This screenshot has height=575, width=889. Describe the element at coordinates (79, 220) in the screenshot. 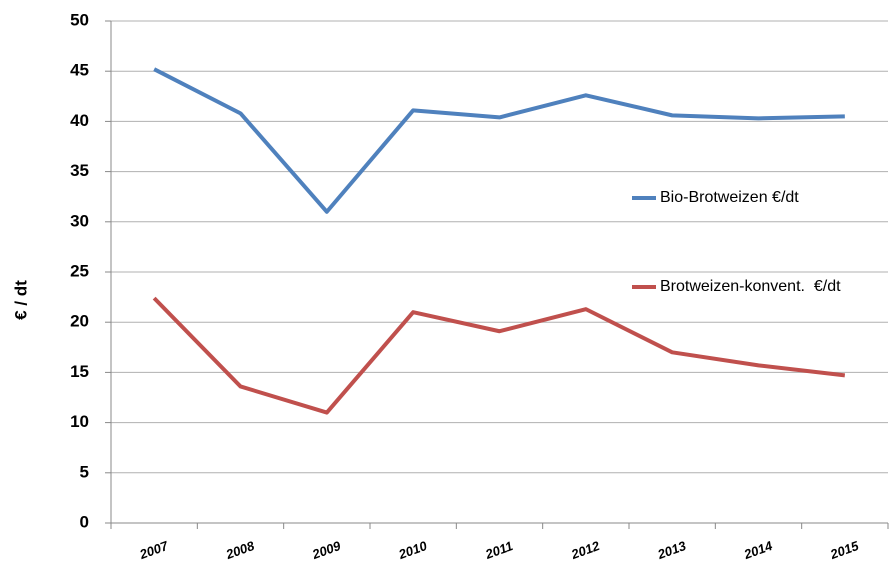

I see `y-tick-label: 30` at that location.